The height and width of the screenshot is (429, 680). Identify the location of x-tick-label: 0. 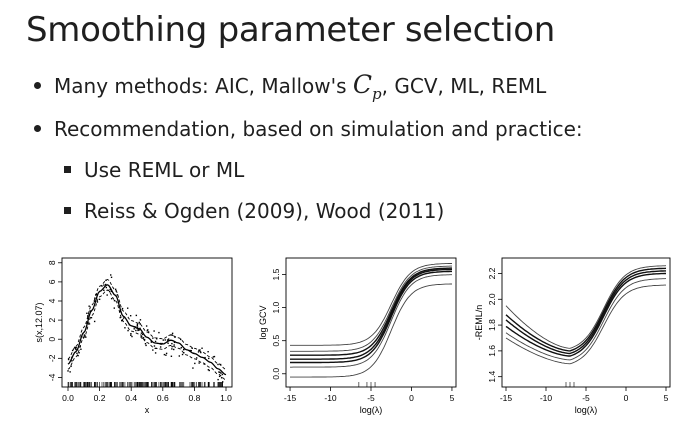
(626, 398).